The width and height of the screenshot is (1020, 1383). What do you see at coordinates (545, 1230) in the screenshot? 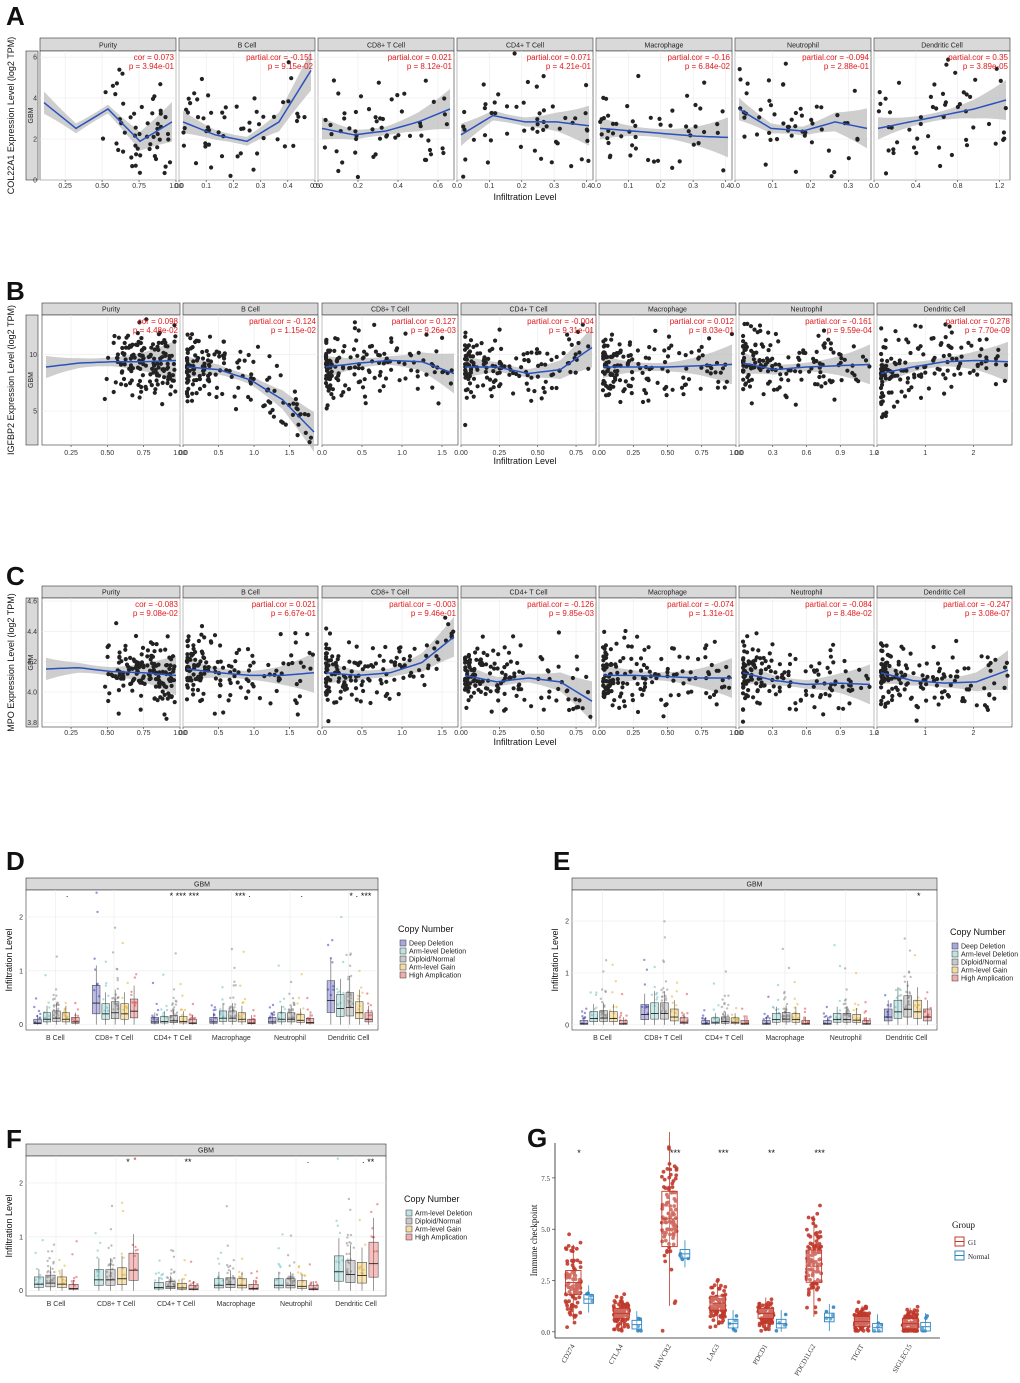
I see `y-tick-label: 5.0` at bounding box center [545, 1230].